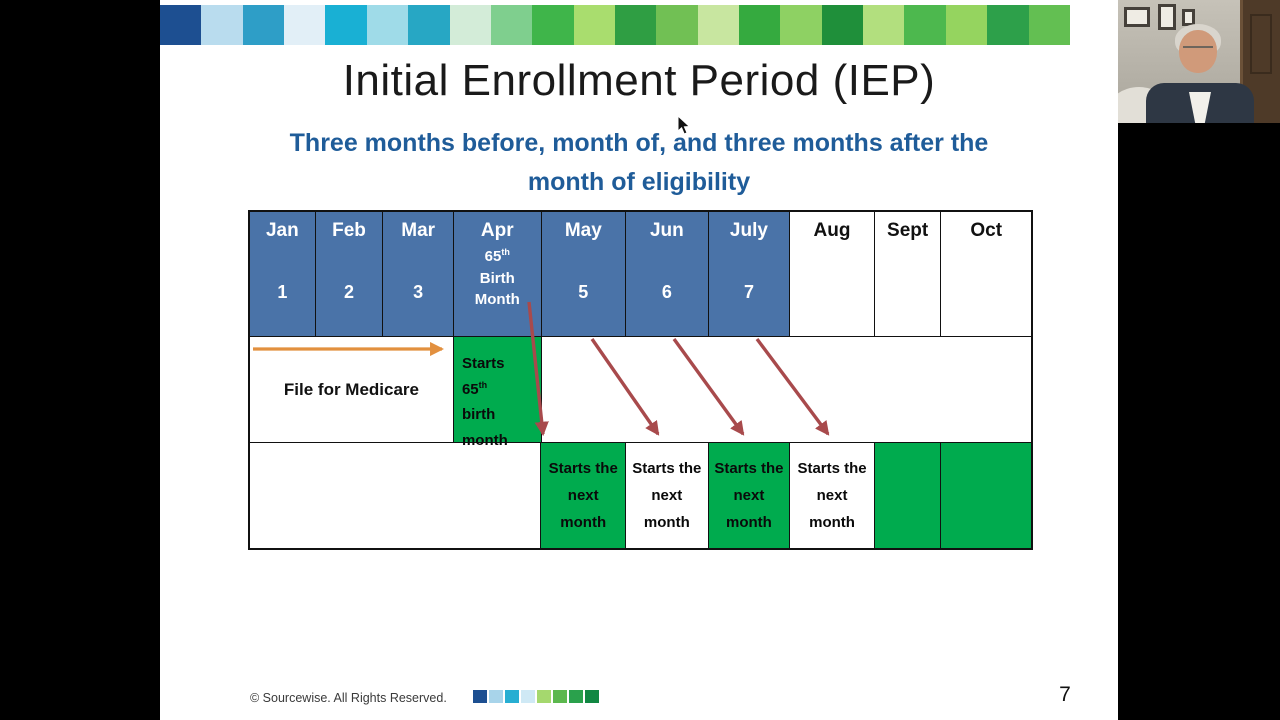  What do you see at coordinates (1065, 694) in the screenshot?
I see `page-number: 7` at bounding box center [1065, 694].